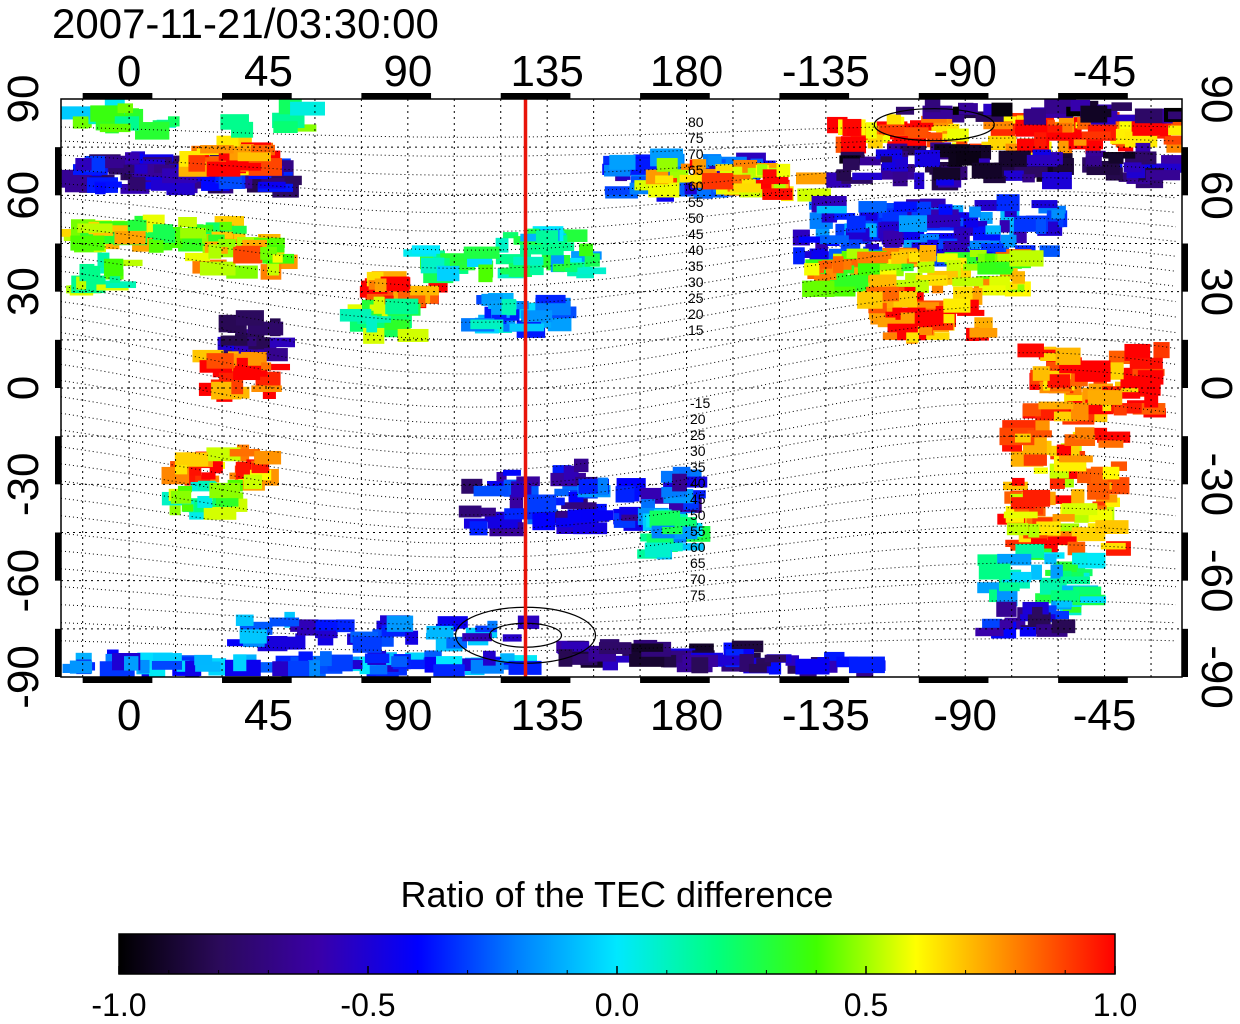 This screenshot has width=1240, height=1024. I want to click on contour-label-south: 40, so click(698, 483).